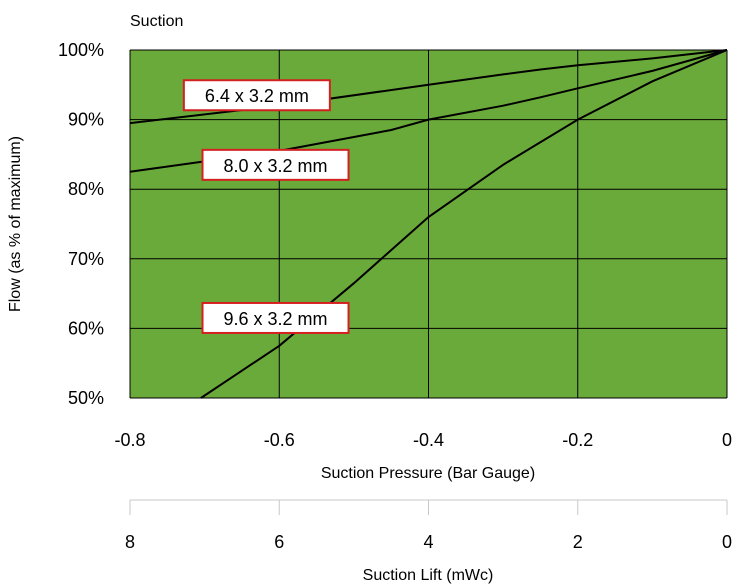 The width and height of the screenshot is (738, 588). What do you see at coordinates (86, 259) in the screenshot?
I see `y-tick-label: 70%` at bounding box center [86, 259].